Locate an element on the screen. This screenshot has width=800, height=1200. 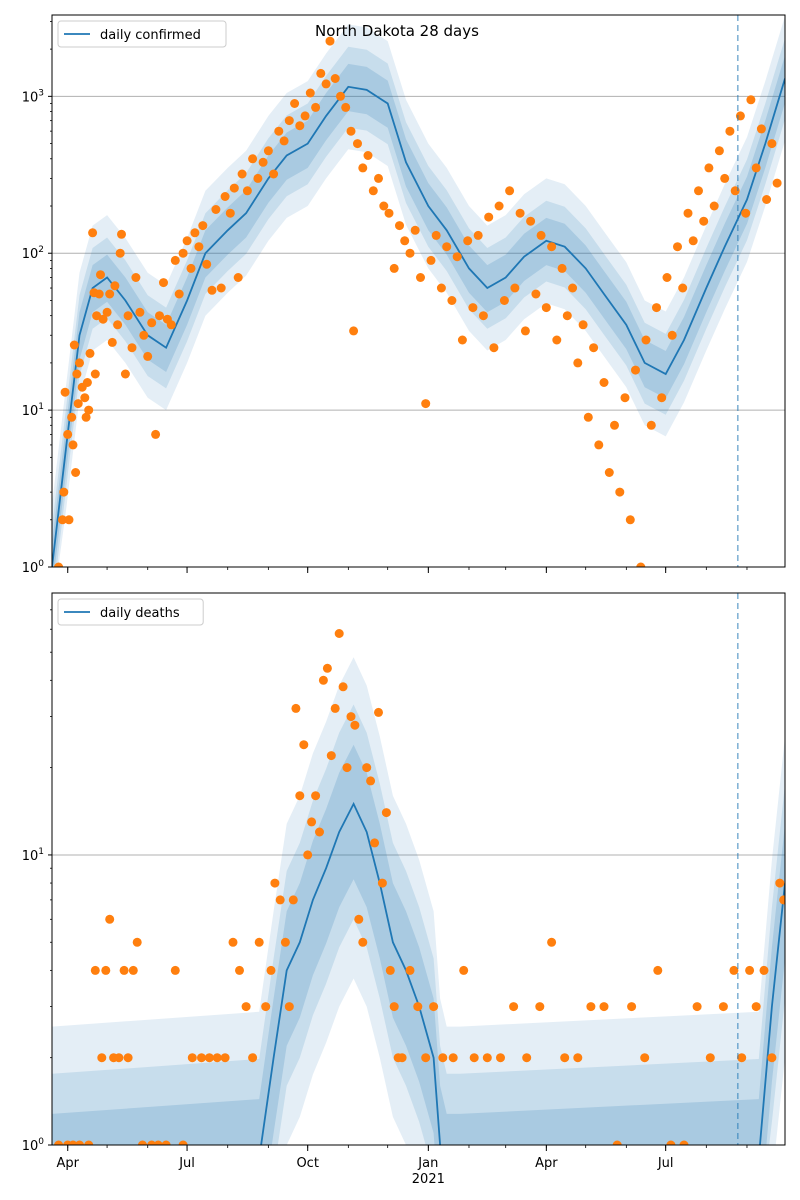
x-tick-label: Jul is located at coordinates (665, 1163).